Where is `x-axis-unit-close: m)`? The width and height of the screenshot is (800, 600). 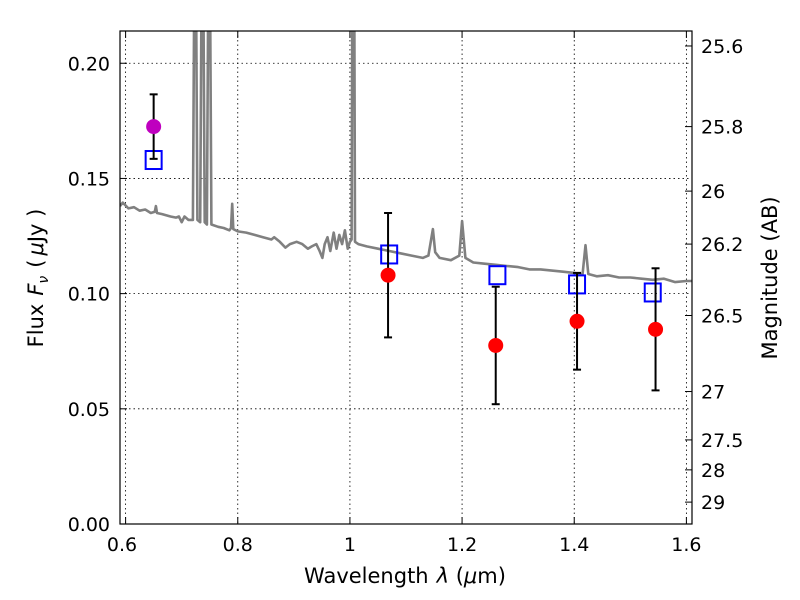
x-axis-unit-close: m) is located at coordinates (491, 576).